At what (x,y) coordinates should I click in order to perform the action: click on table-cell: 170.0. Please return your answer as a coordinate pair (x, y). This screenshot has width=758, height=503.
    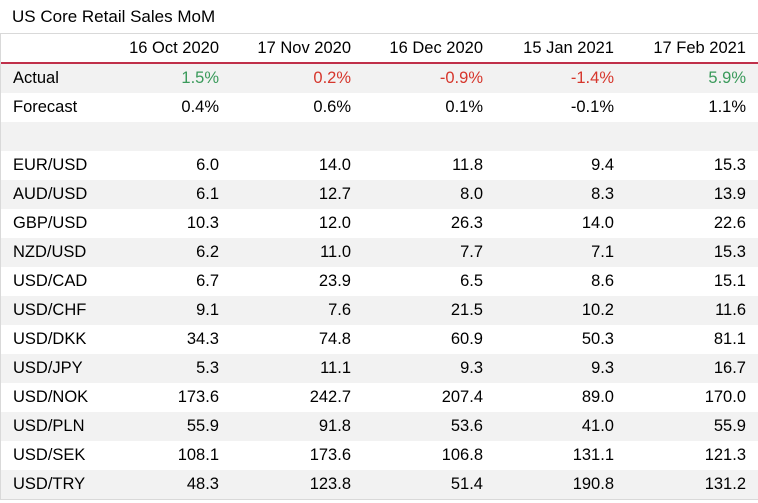
    Looking at the image, I should click on (725, 397).